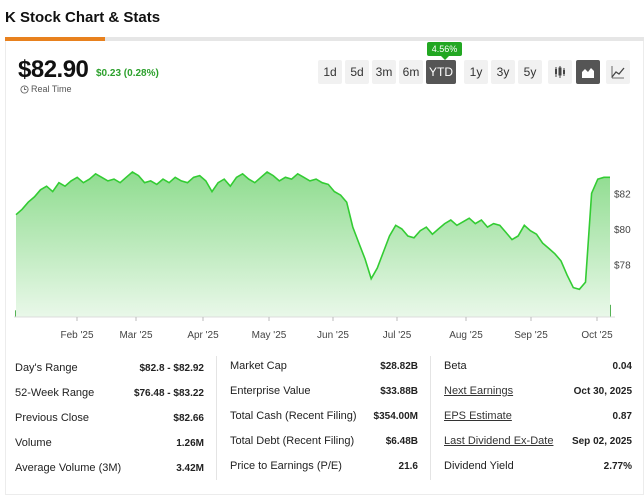 Image resolution: width=644 pixels, height=496 pixels. I want to click on stat-label: Total Cash (Recent Filing), so click(293, 416).